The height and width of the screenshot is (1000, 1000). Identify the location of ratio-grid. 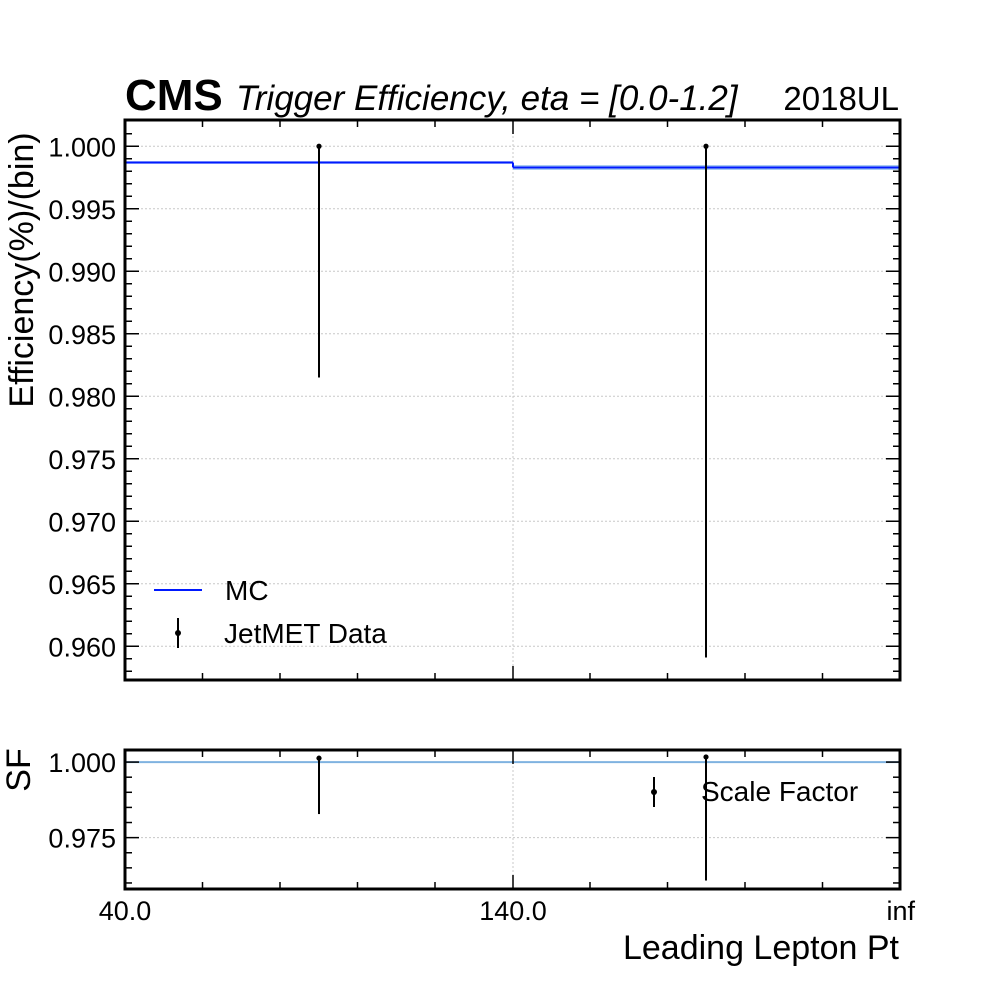
(512, 819).